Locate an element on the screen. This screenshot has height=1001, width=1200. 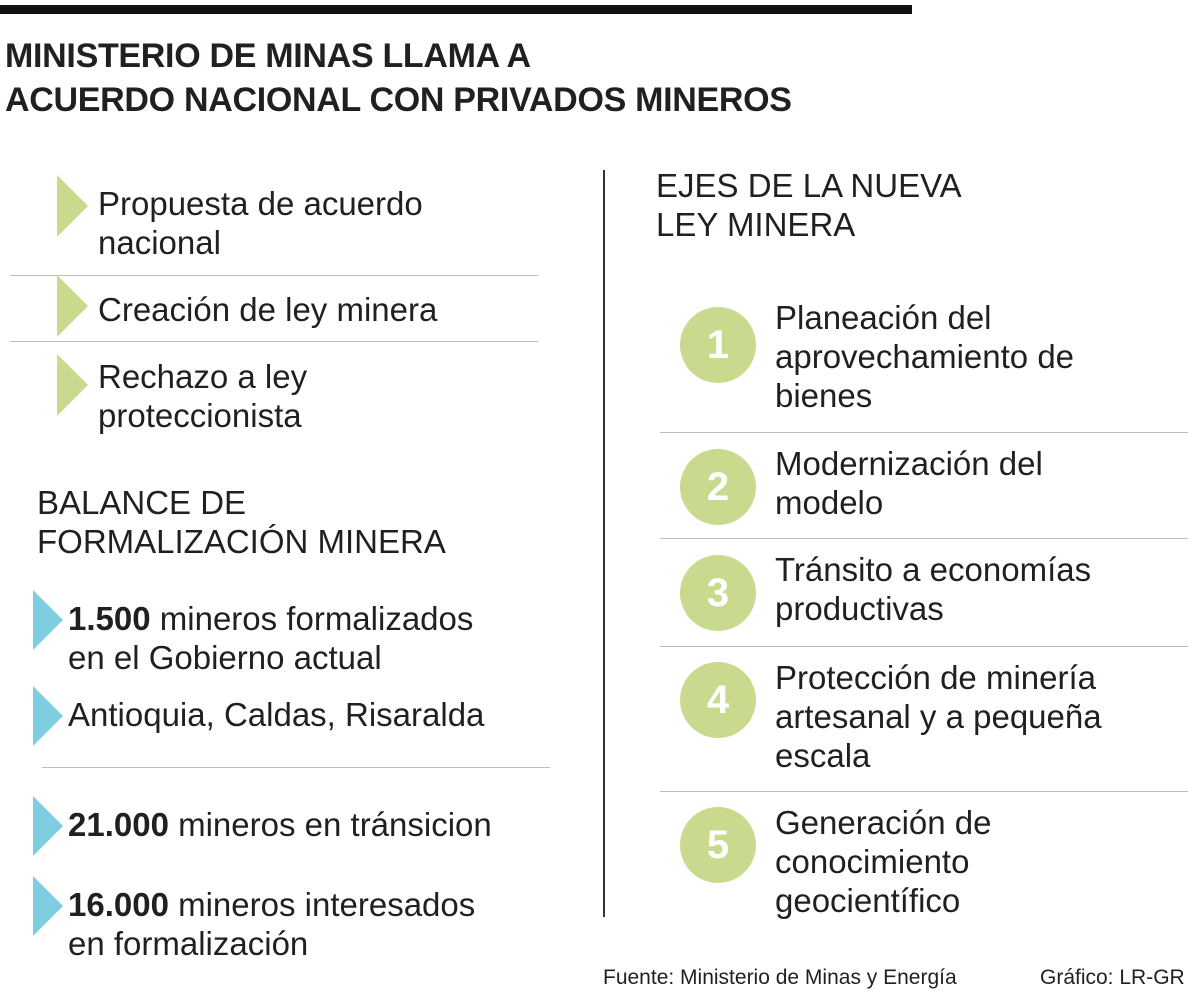
credit: Gráfico: LR-GR is located at coordinates (1112, 977).